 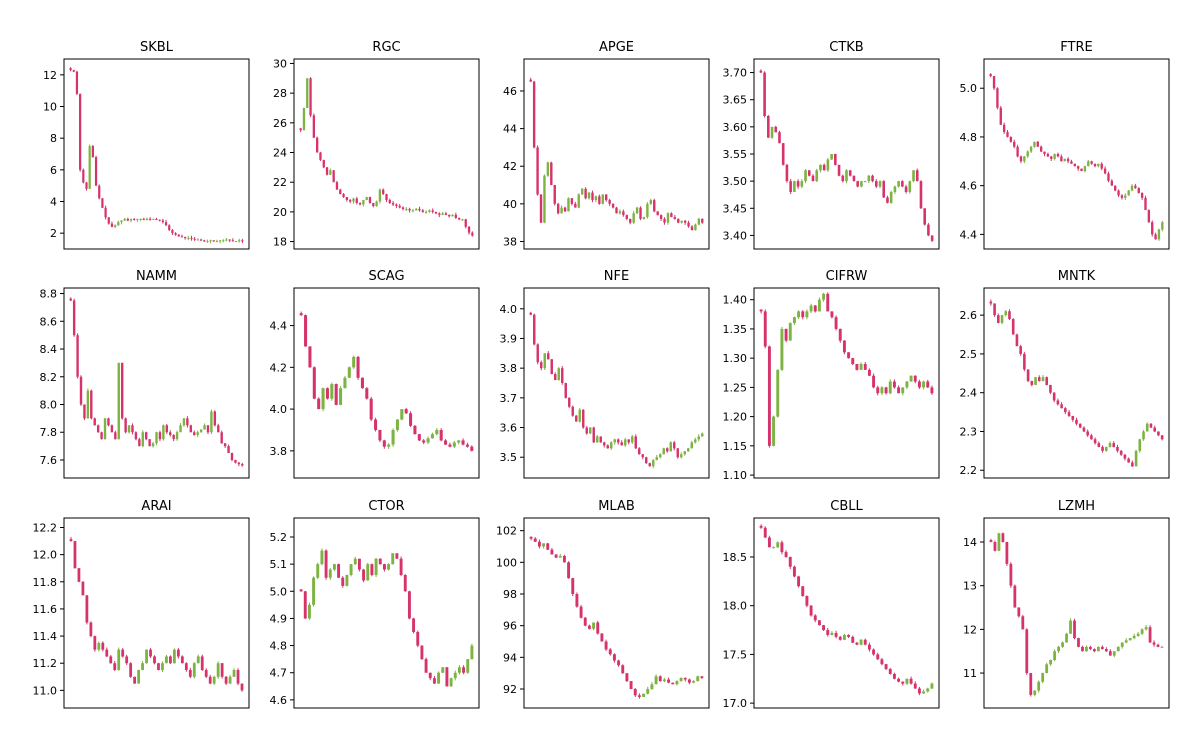 I want to click on y-tick-label: 4.8, so click(x=969, y=137).